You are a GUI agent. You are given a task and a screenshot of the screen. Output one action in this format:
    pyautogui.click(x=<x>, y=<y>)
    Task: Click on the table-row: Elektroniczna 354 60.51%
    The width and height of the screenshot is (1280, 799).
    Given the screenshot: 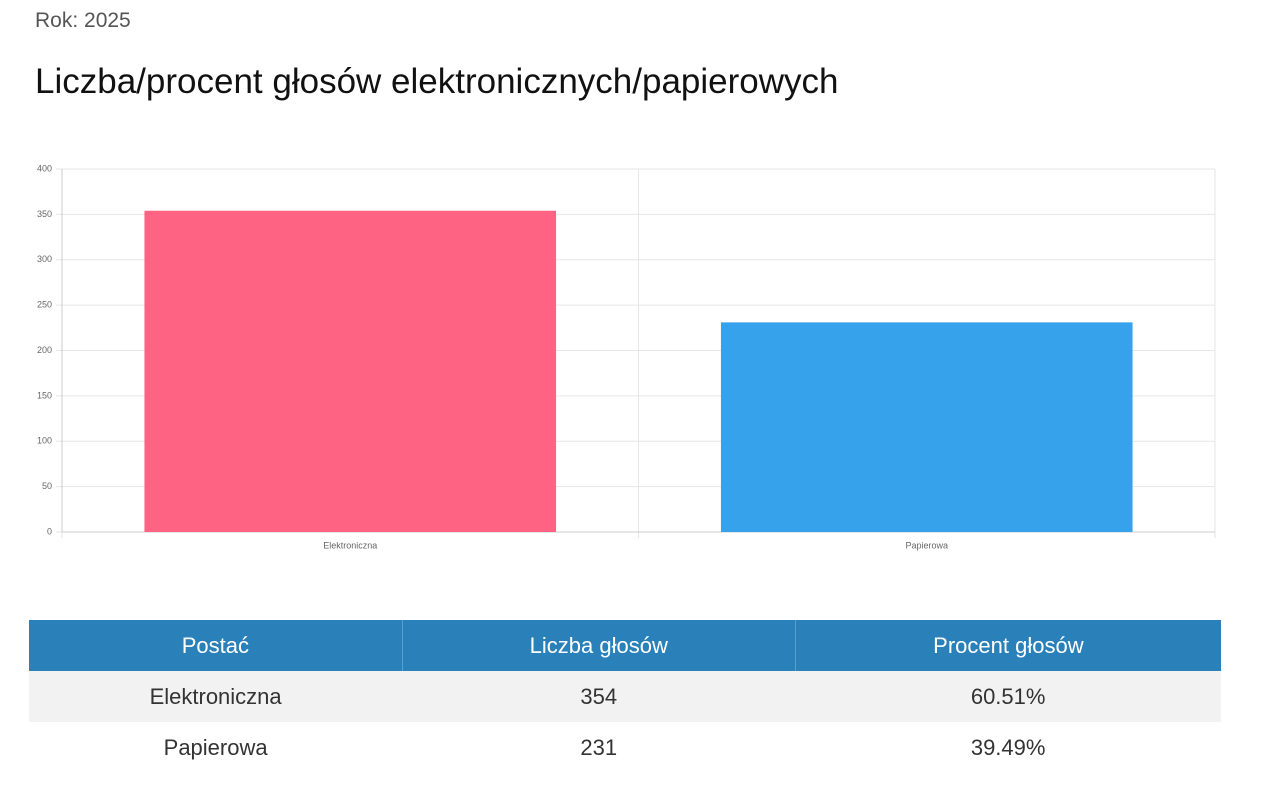 What is the action you would take?
    pyautogui.click(x=625, y=696)
    